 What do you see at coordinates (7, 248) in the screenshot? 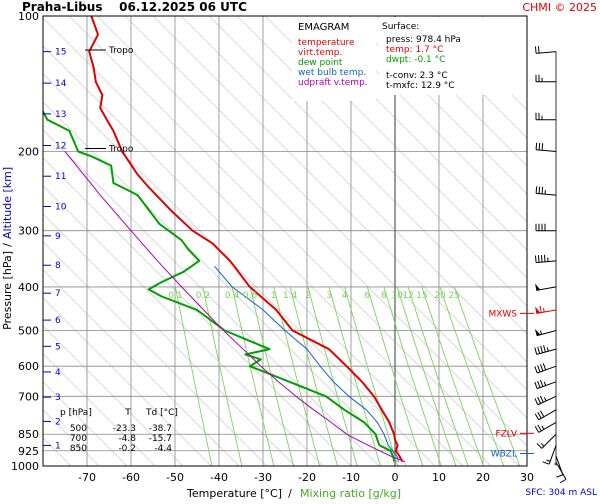
I see `y-axis-title: Pressure [hPa] / Altitude [km]` at bounding box center [7, 248].